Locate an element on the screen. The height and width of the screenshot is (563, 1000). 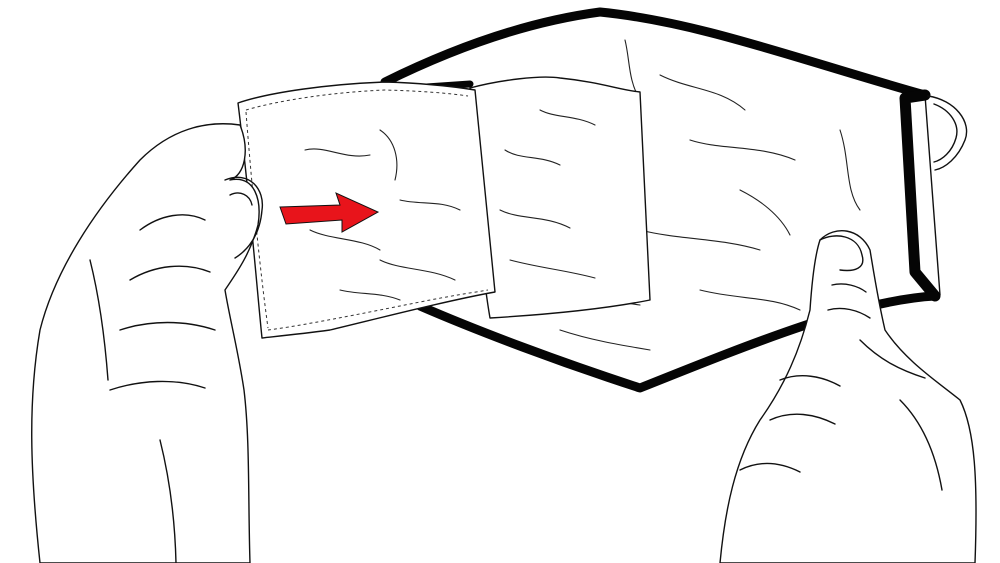
mask-fold-edge is located at coordinates (560, 197).